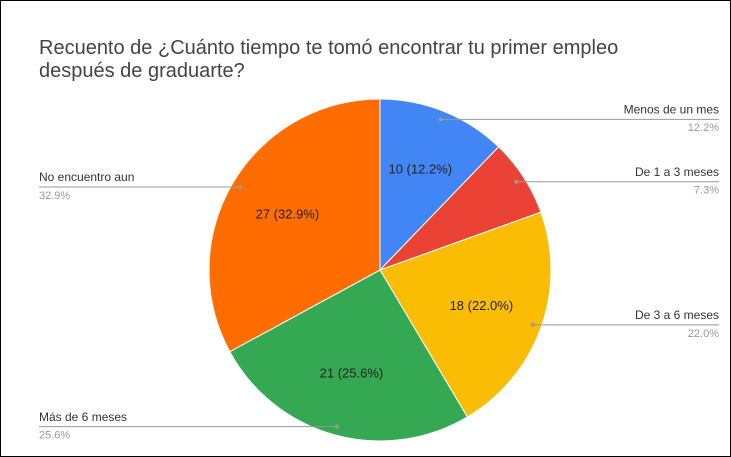  What do you see at coordinates (677, 315) in the screenshot?
I see `legend-label: De 3 a 6 meses` at bounding box center [677, 315].